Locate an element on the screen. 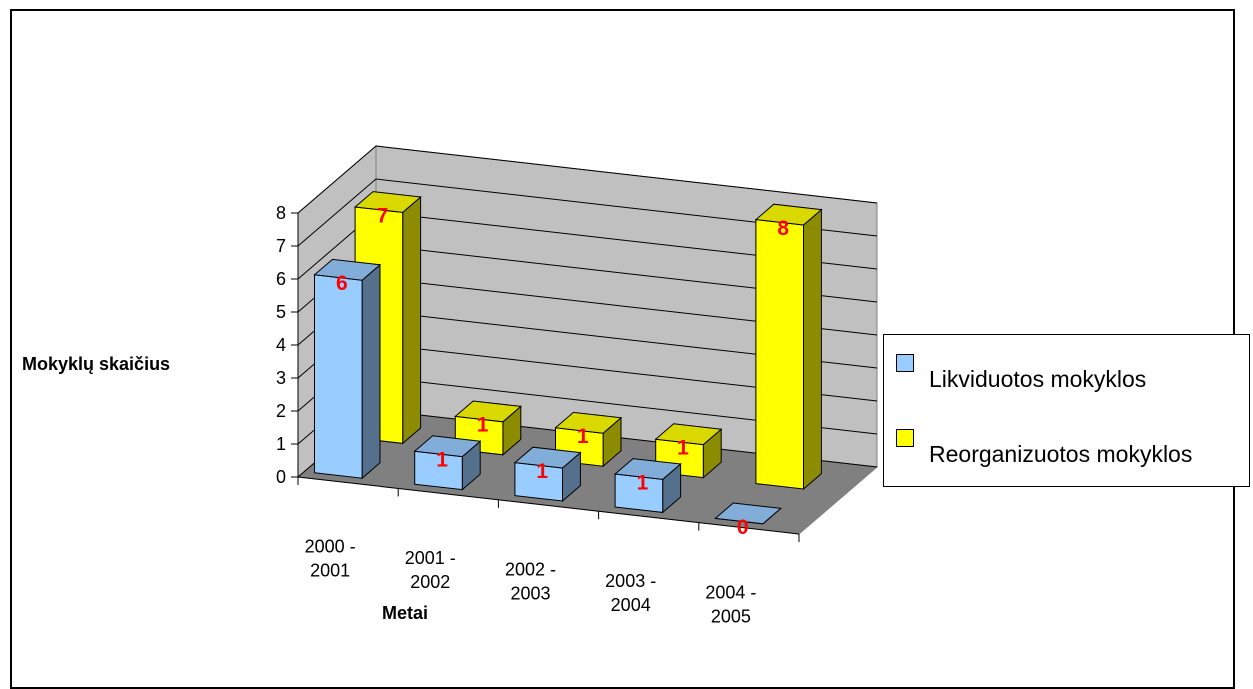 This screenshot has width=1253, height=689. legend-label-likviduotos: Likviduotos mokyklos is located at coordinates (1038, 379).